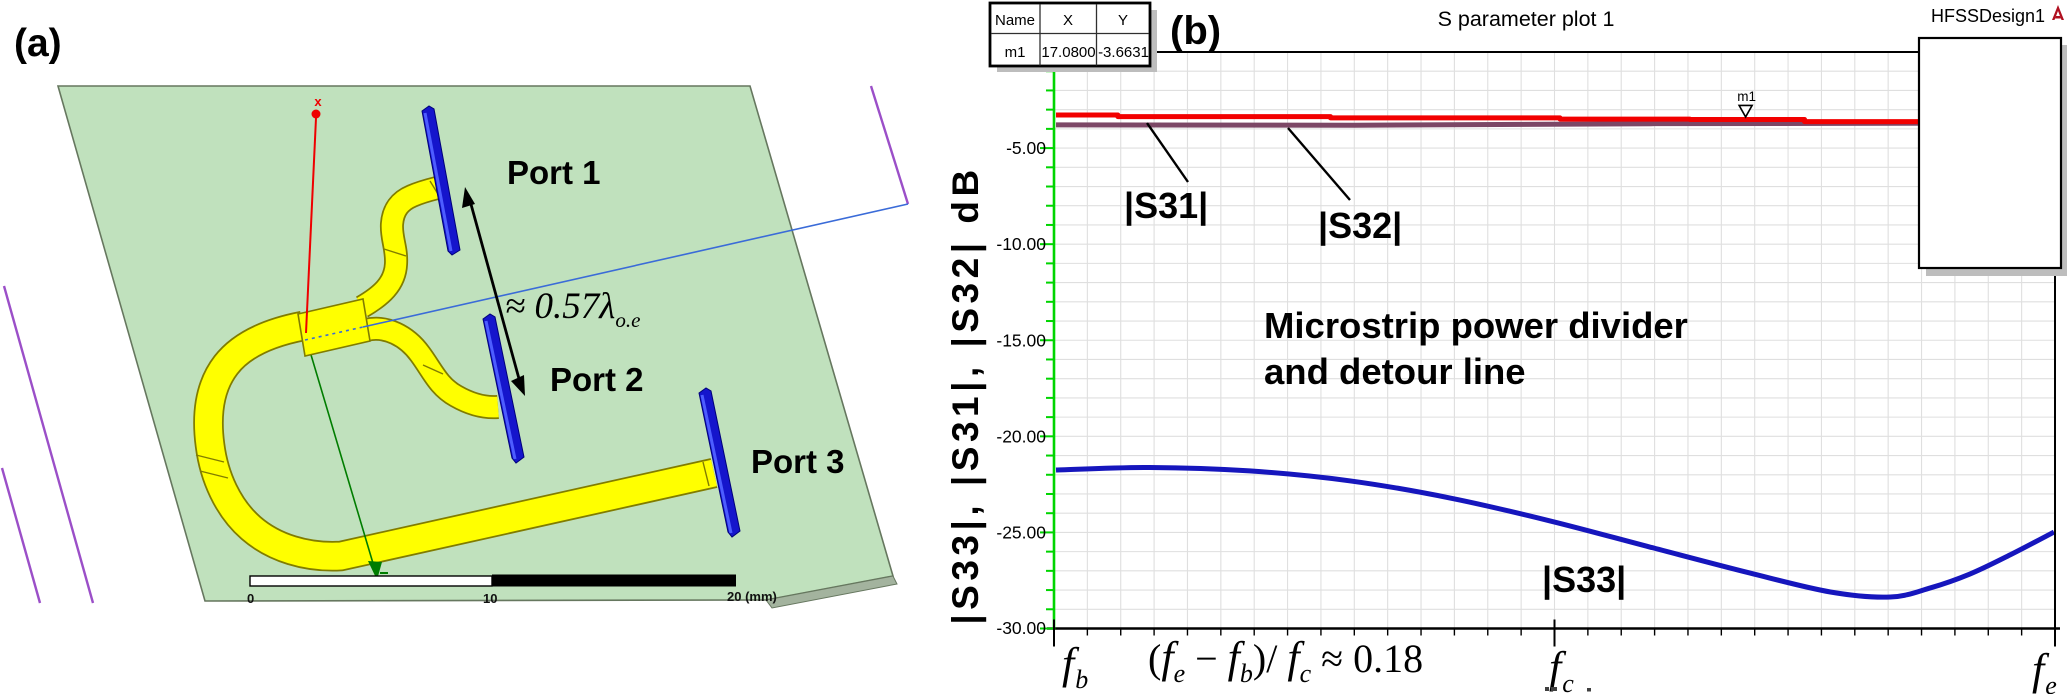  I want to click on ytick-label: -5.00, so click(1026, 148).